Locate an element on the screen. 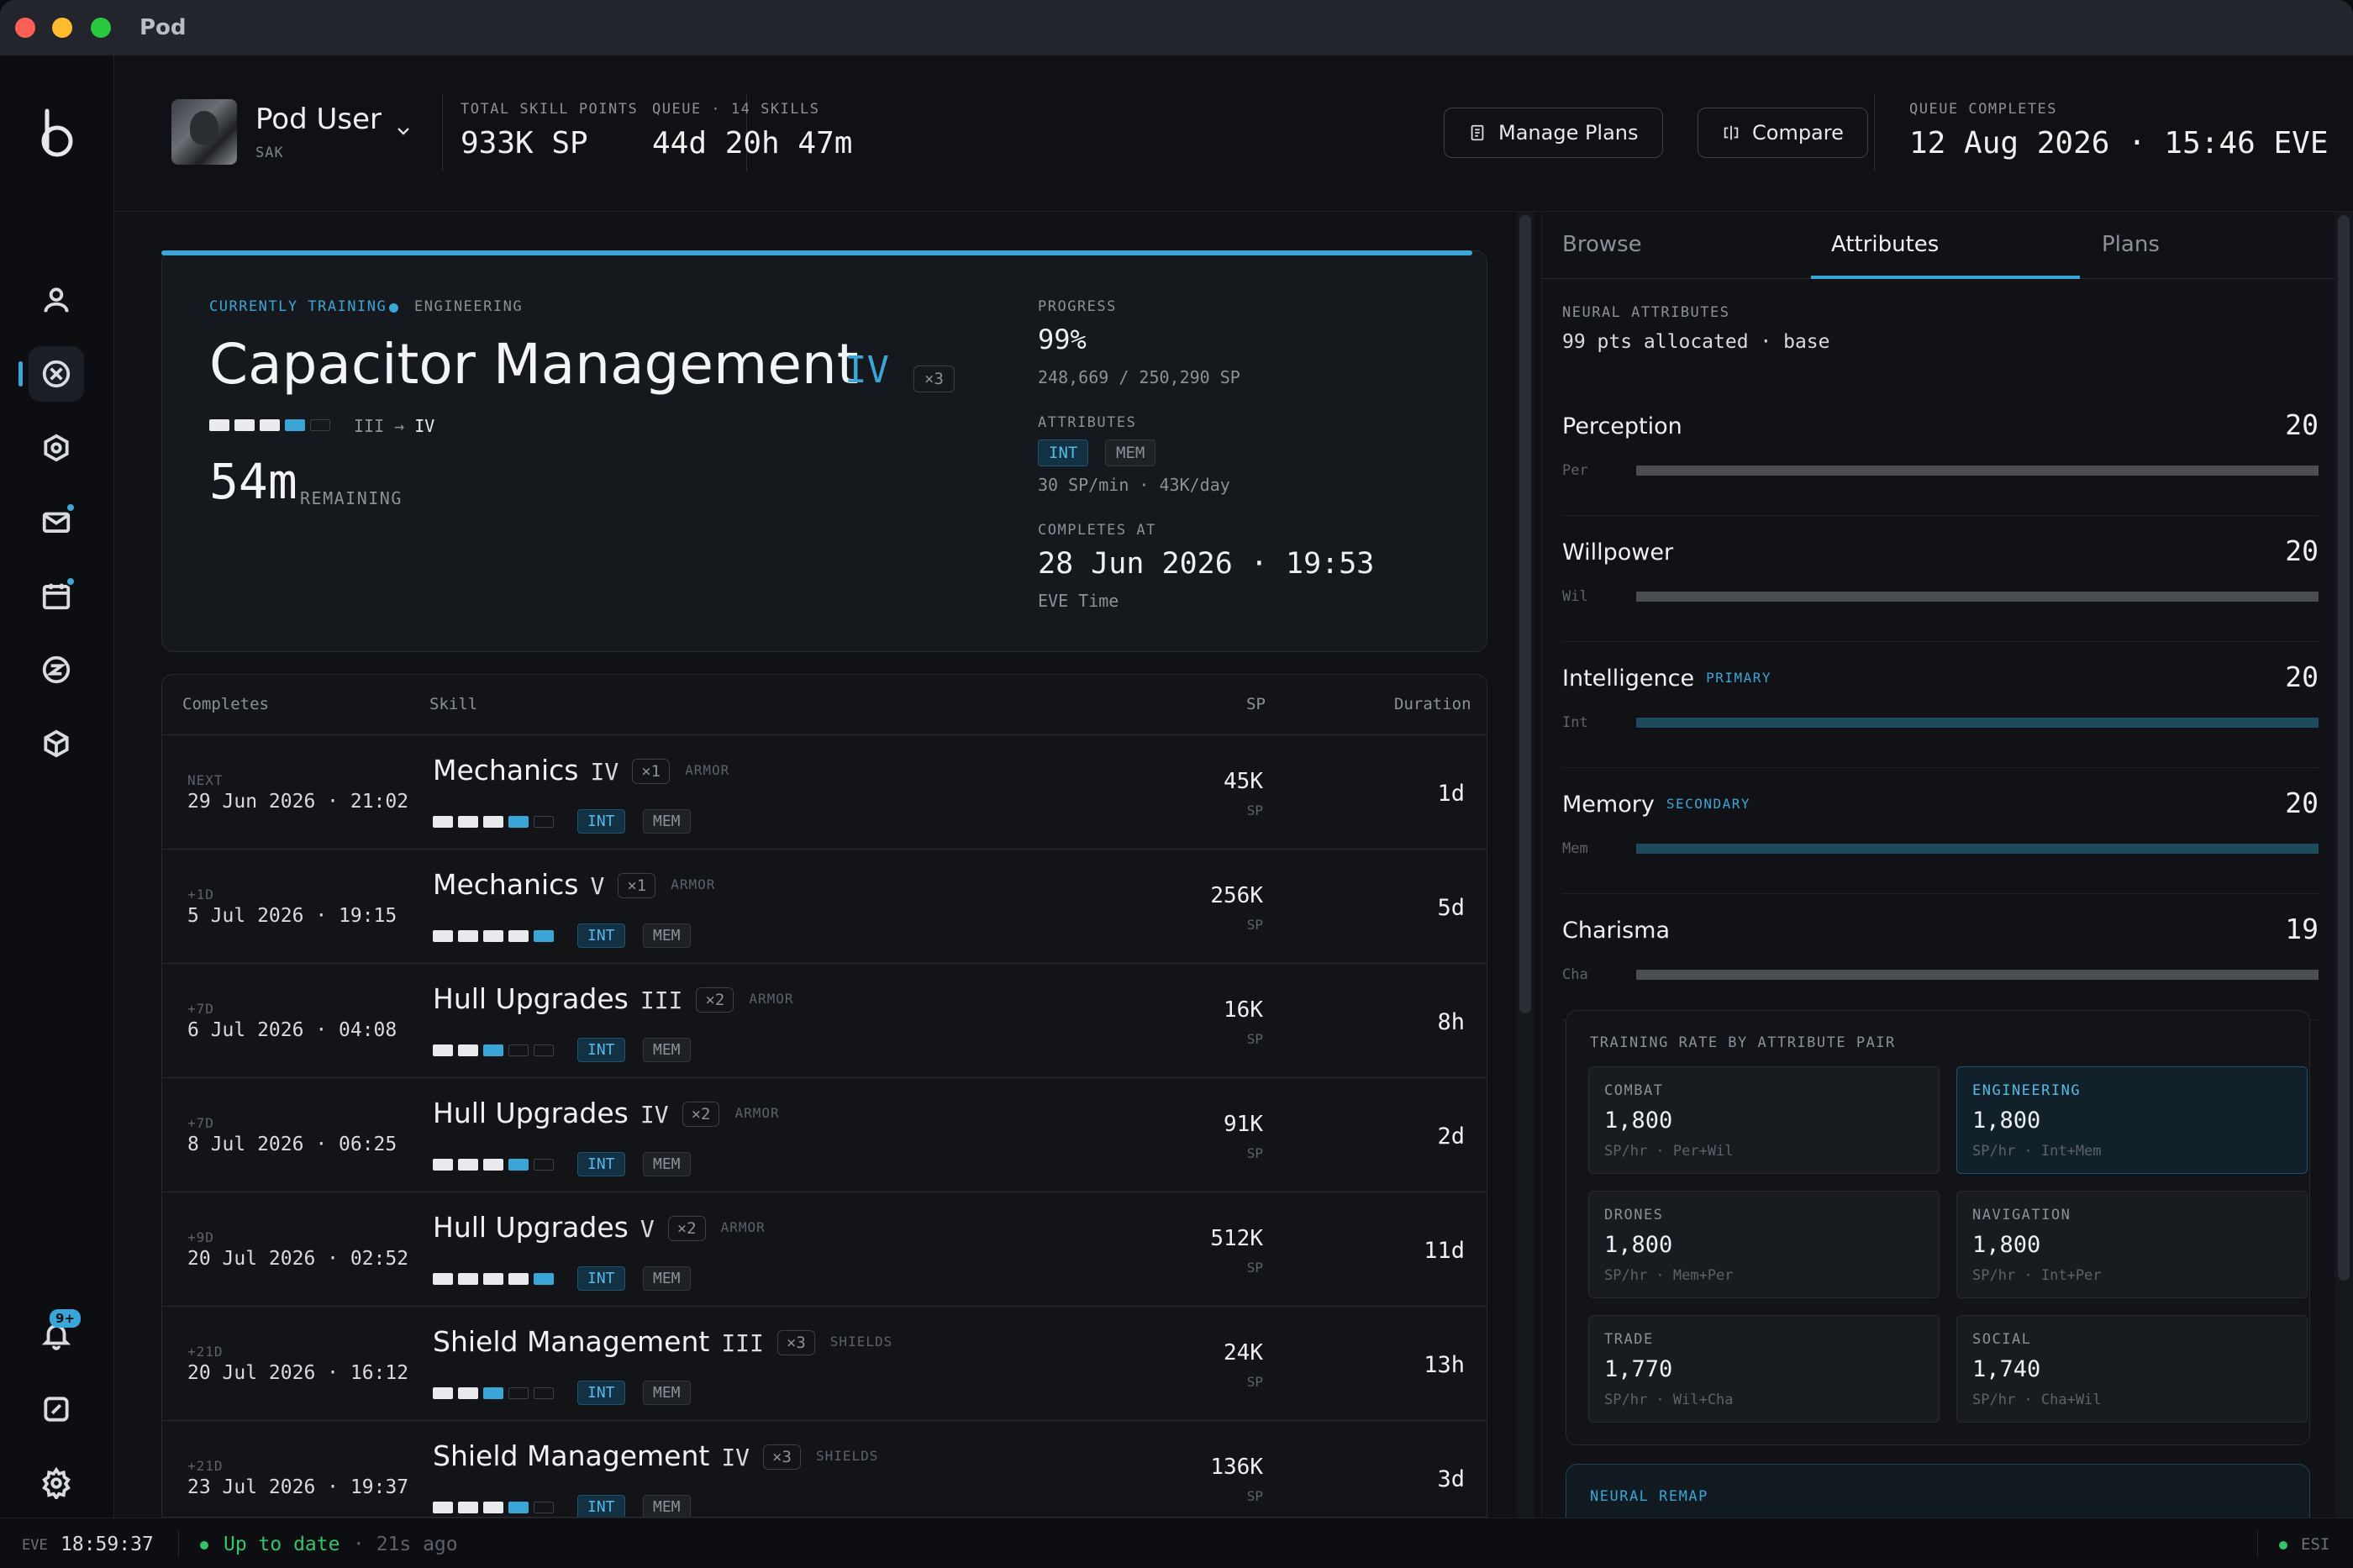  skill-name: Mechanics is located at coordinates (506, 885).